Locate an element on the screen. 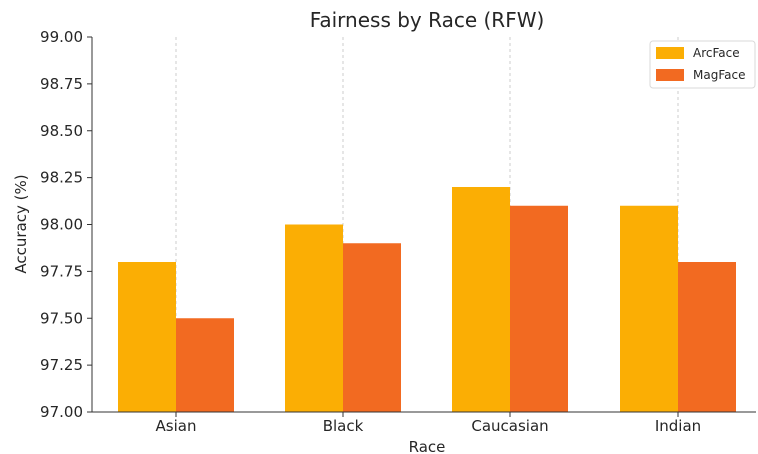 The image size is (758, 454). legend-label-arcface: ArcFace is located at coordinates (716, 53).